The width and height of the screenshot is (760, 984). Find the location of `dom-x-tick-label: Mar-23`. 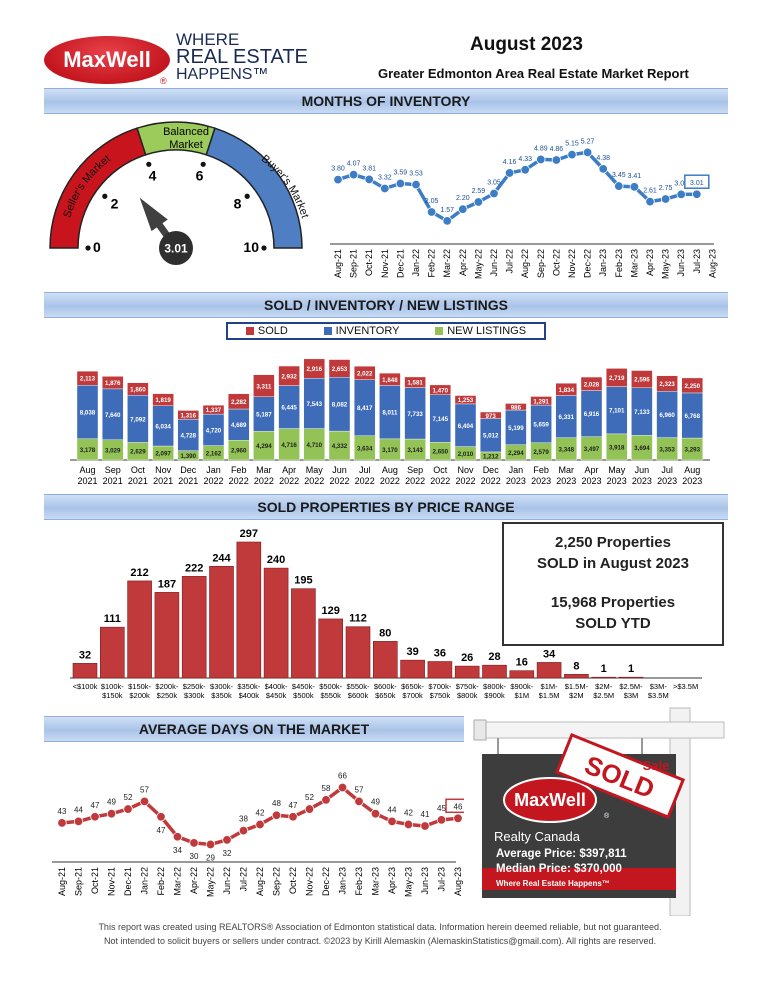

dom-x-tick-label: Mar-23 is located at coordinates (376, 881).